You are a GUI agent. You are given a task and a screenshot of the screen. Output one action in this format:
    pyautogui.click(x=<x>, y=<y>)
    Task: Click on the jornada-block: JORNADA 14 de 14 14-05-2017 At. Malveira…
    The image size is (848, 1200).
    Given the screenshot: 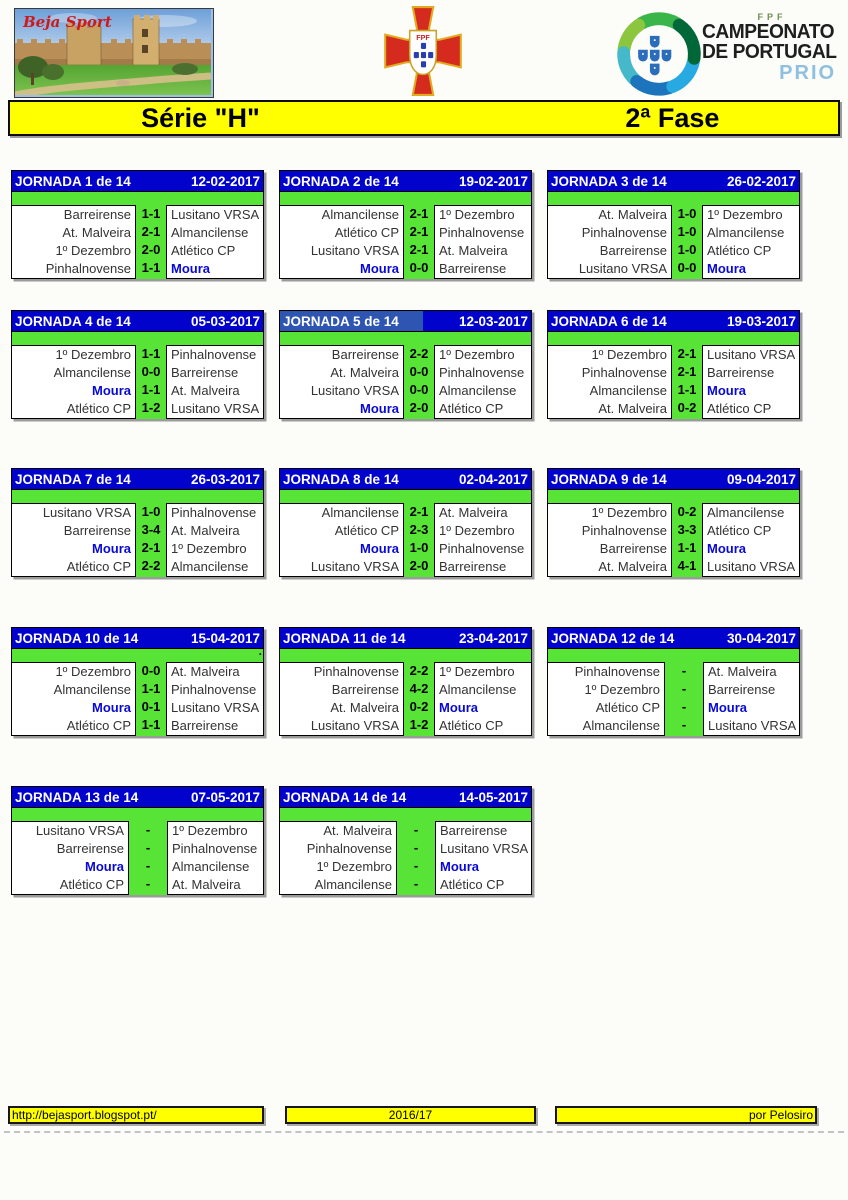 What is the action you would take?
    pyautogui.click(x=405, y=840)
    